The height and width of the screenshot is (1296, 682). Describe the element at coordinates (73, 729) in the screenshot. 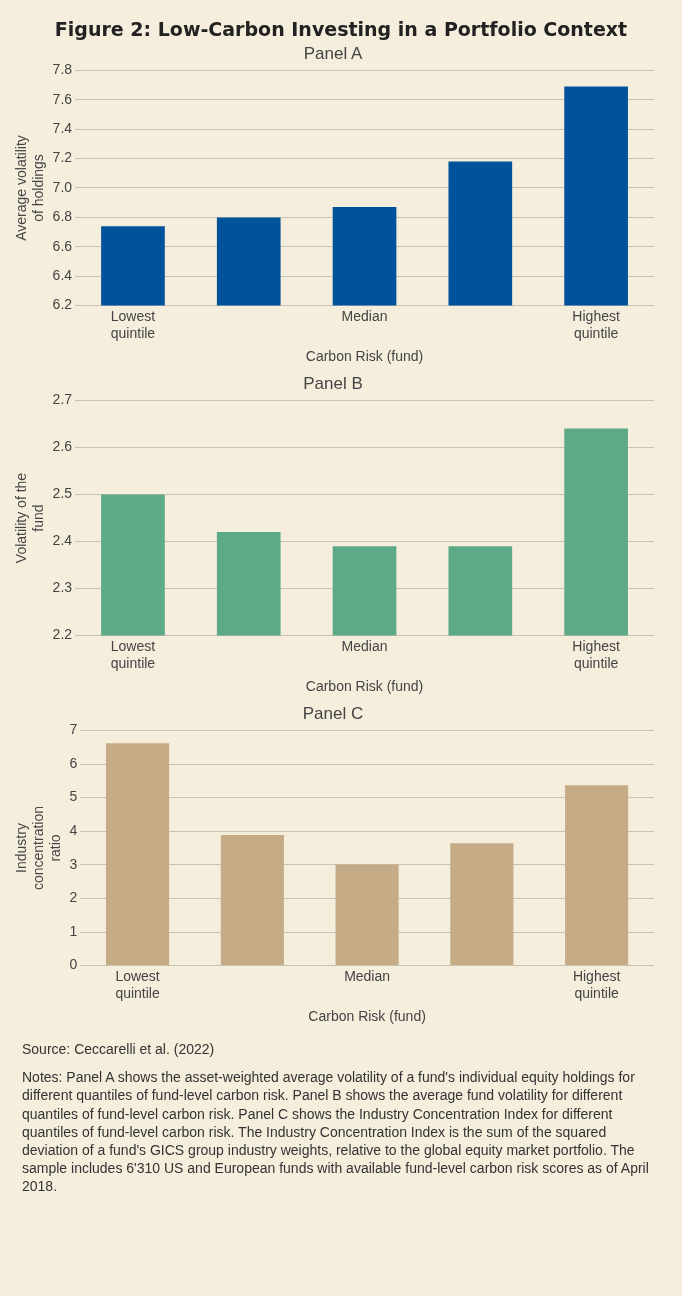

I see `y-tick-label: 7` at that location.